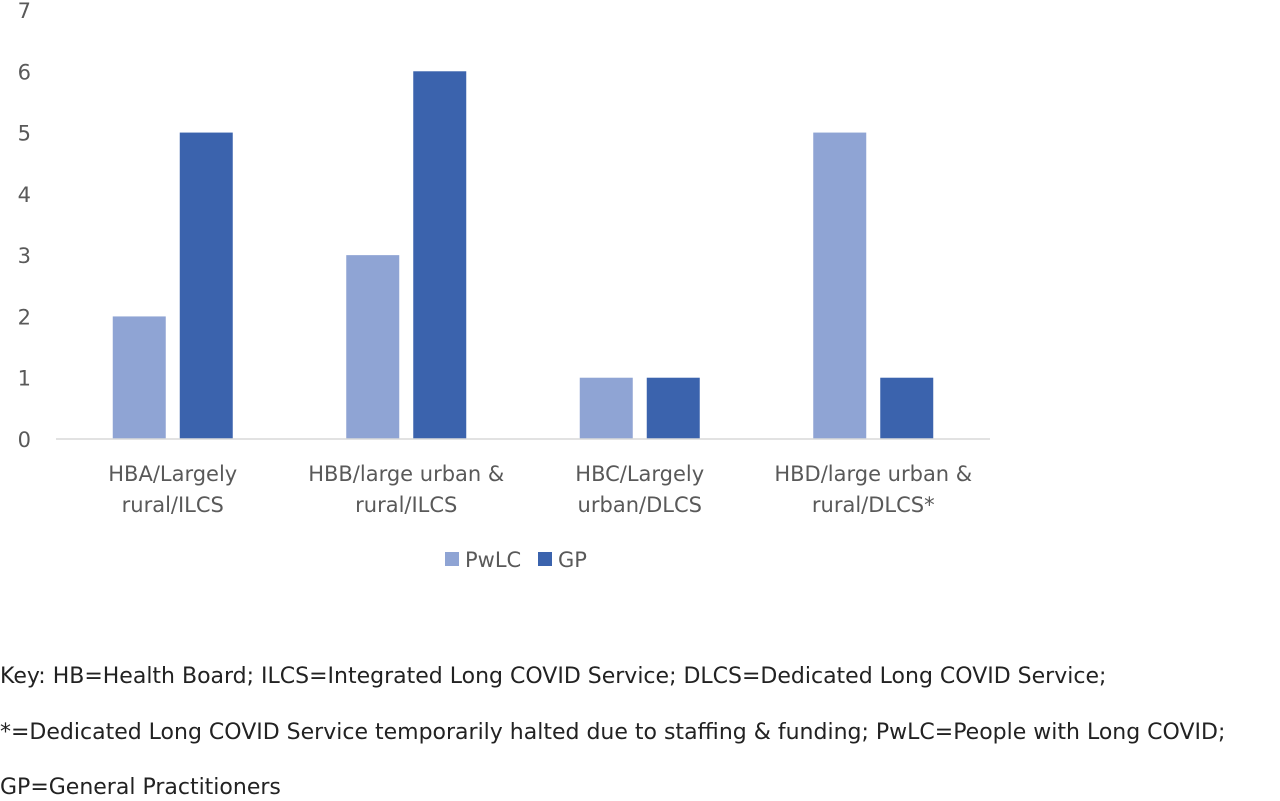  What do you see at coordinates (24, 317) in the screenshot?
I see `y-tick-label: 2` at bounding box center [24, 317].